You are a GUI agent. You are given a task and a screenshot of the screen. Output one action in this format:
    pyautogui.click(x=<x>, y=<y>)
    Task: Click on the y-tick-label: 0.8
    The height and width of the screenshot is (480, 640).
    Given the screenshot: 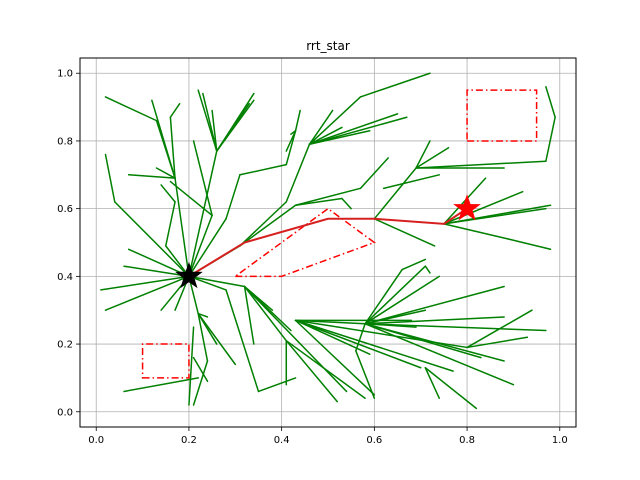 What is the action you would take?
    pyautogui.click(x=65, y=141)
    